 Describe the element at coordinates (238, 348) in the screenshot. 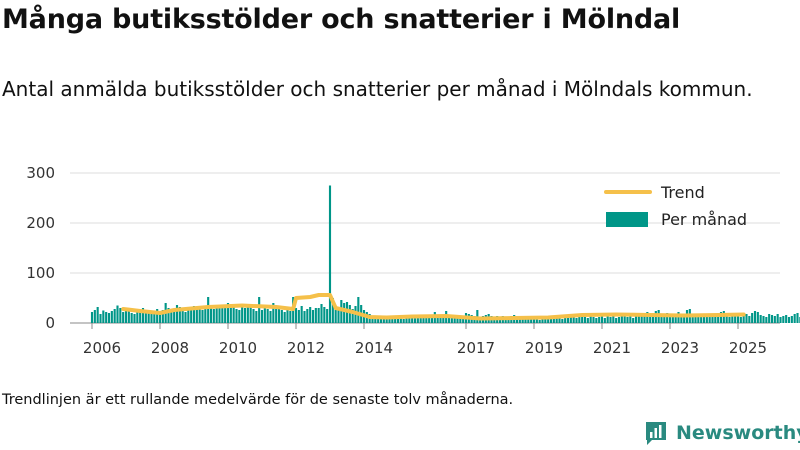

I see `x-tick-label: 2010` at that location.